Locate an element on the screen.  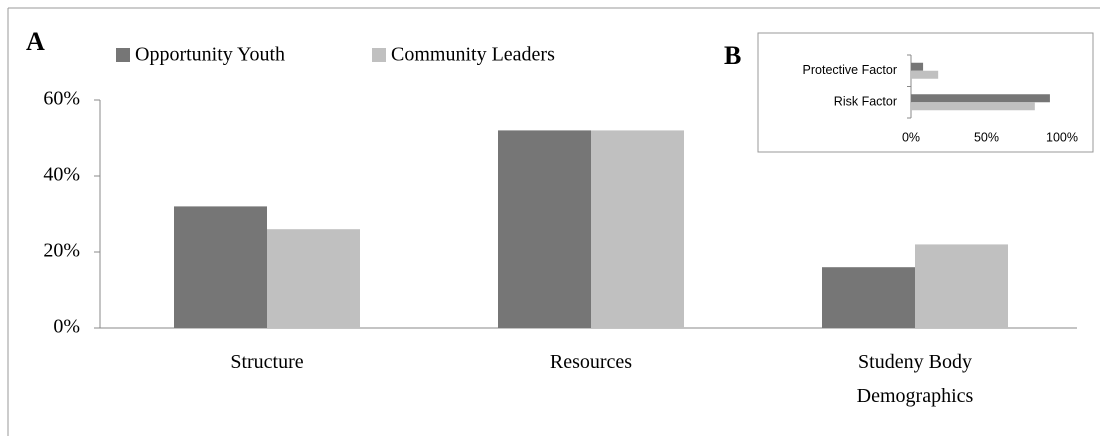
y-tick-label: 0% is located at coordinates (66, 327).